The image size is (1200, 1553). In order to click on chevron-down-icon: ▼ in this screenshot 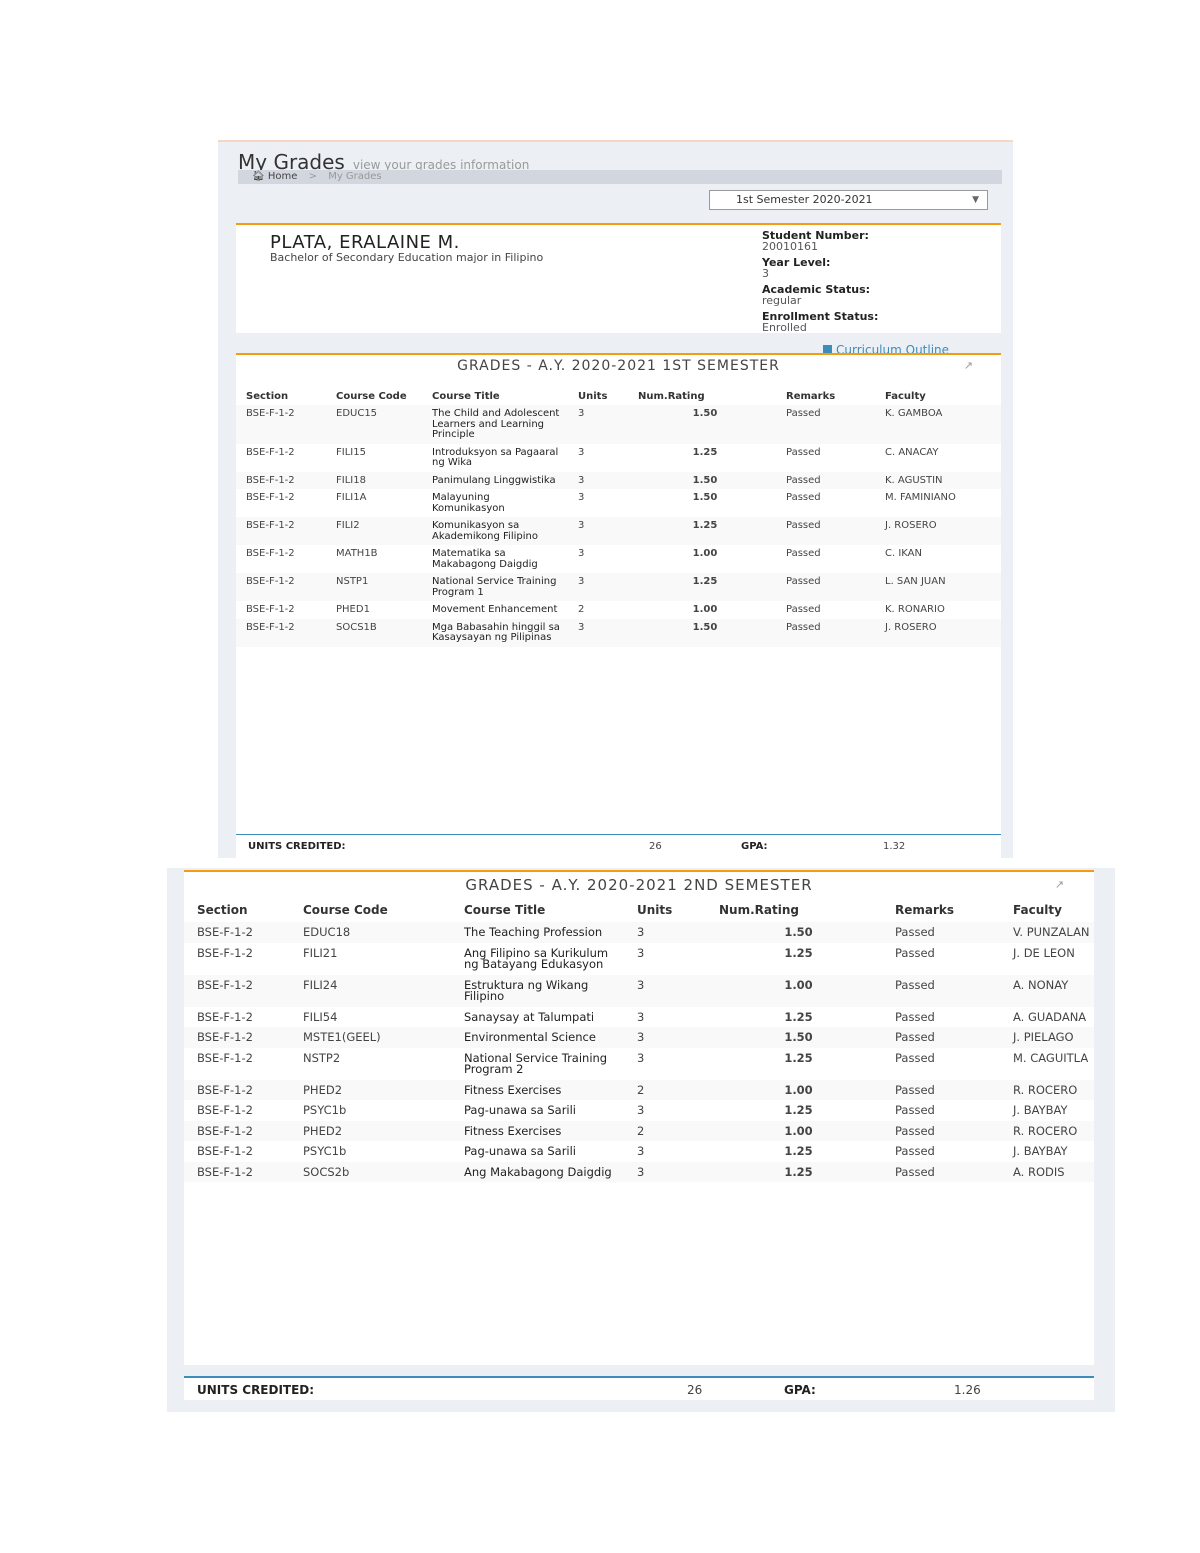, I will do `click(975, 200)`.